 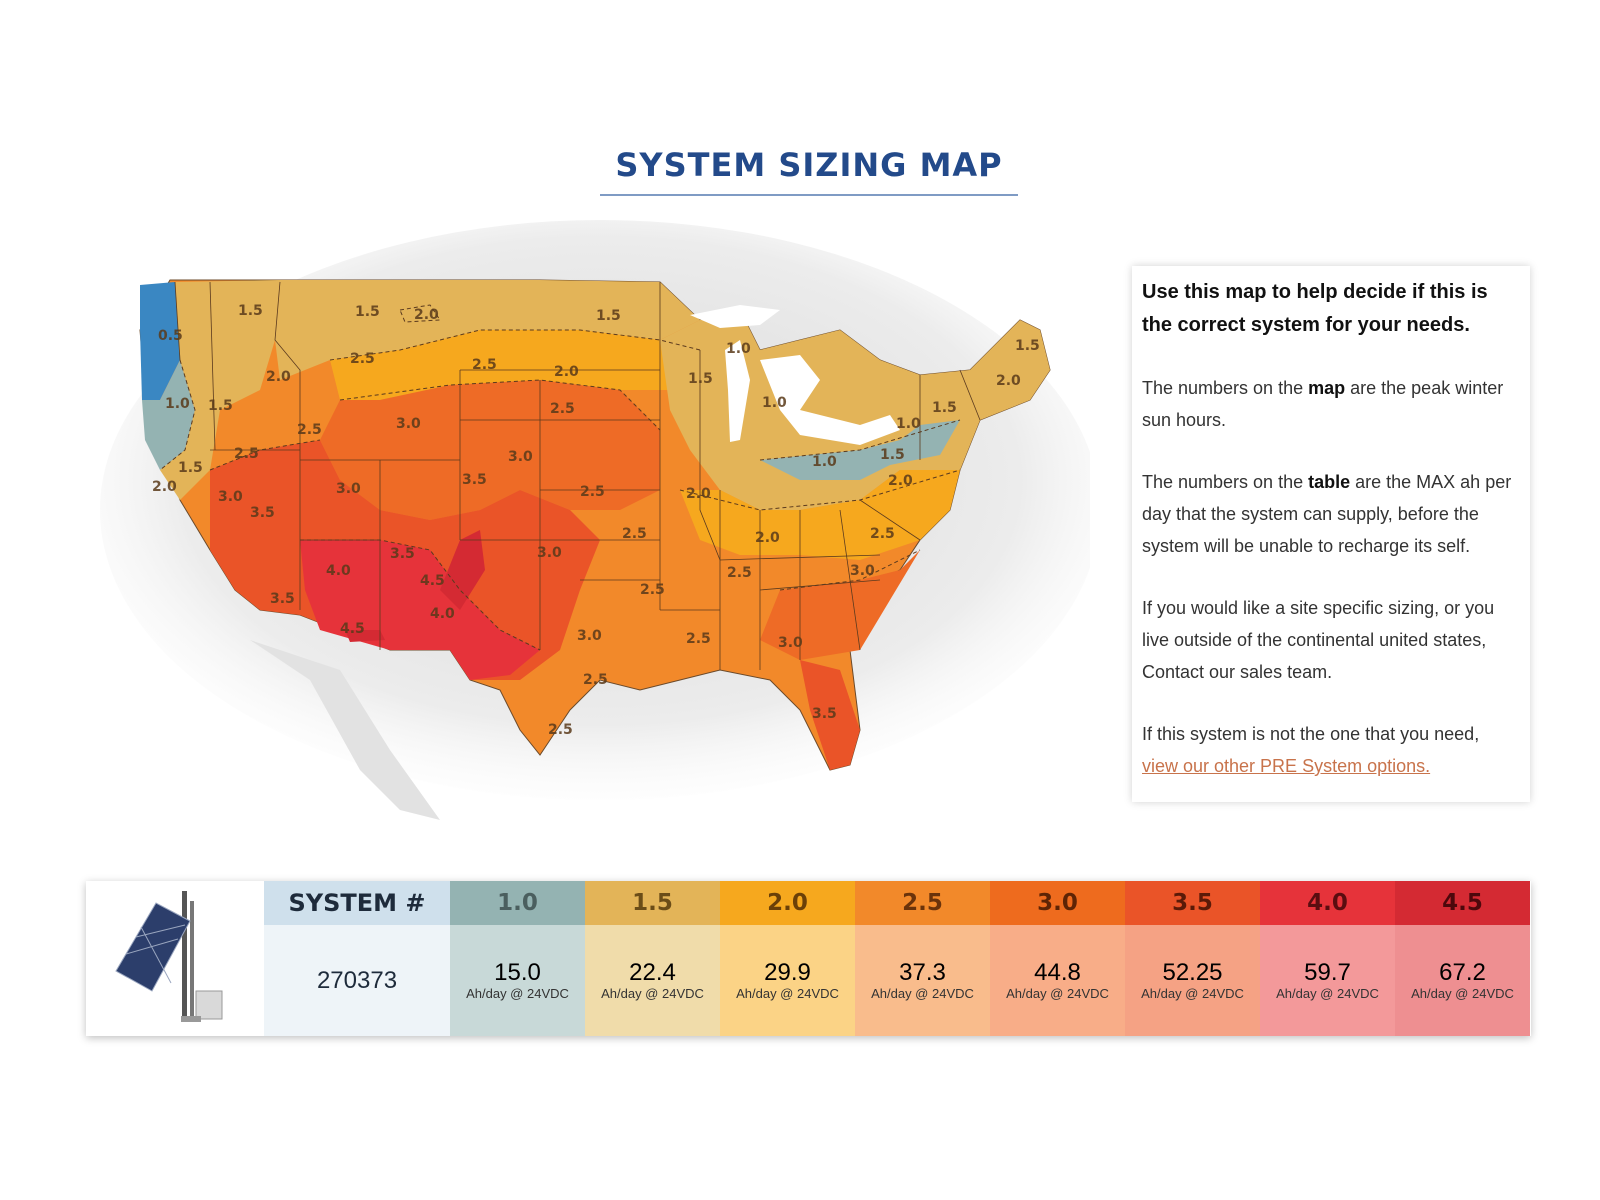 I want to click on column-body: 44.8 Ah/day @ 24VDC, so click(x=1057, y=980).